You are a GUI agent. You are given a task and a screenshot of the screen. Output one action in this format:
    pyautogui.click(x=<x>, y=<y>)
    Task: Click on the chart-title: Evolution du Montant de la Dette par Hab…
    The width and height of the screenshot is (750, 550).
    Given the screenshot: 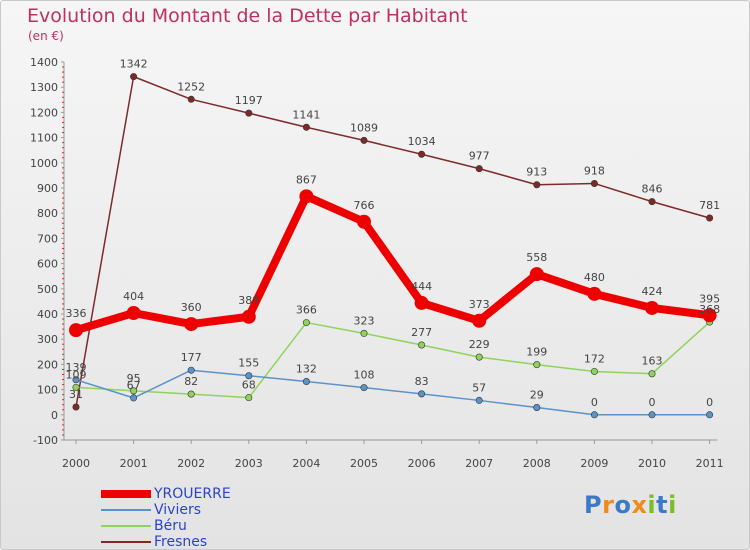 What is the action you would take?
    pyautogui.click(x=247, y=16)
    